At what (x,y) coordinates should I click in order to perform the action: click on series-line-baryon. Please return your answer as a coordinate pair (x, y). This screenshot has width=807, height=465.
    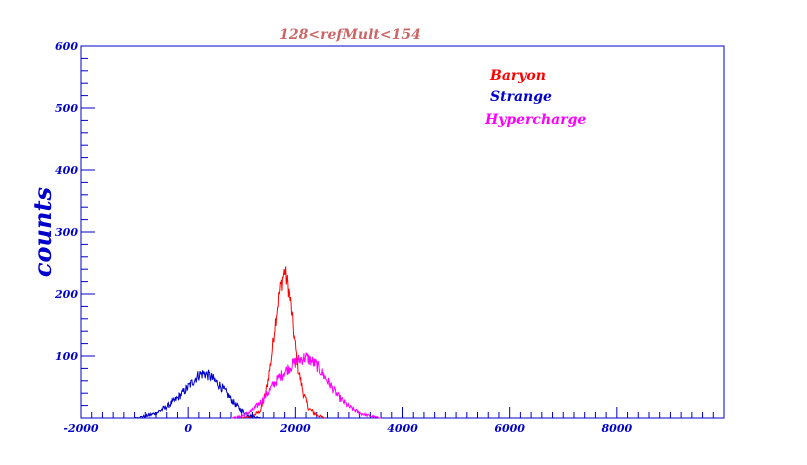
    Looking at the image, I should click on (283, 342).